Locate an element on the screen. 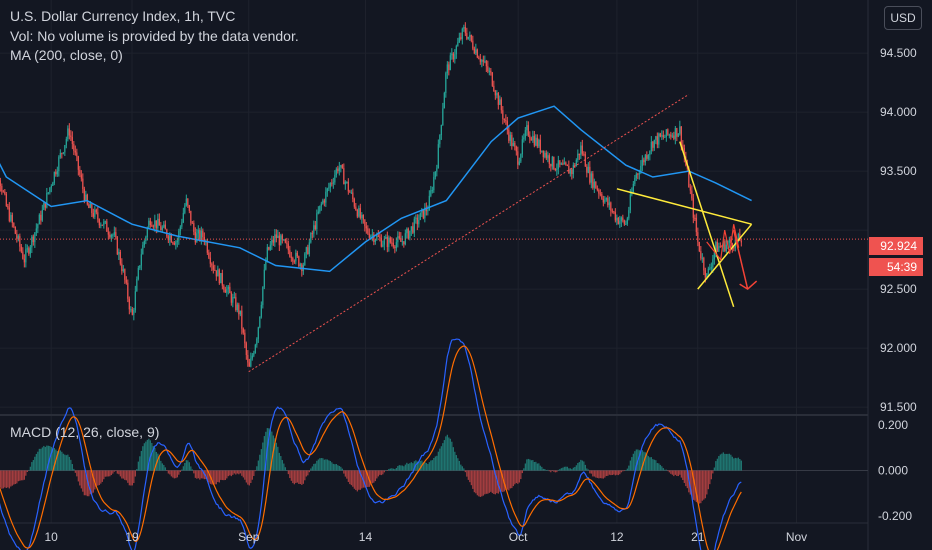 This screenshot has height=550, width=932. triangle-lower-line is located at coordinates (725, 256).